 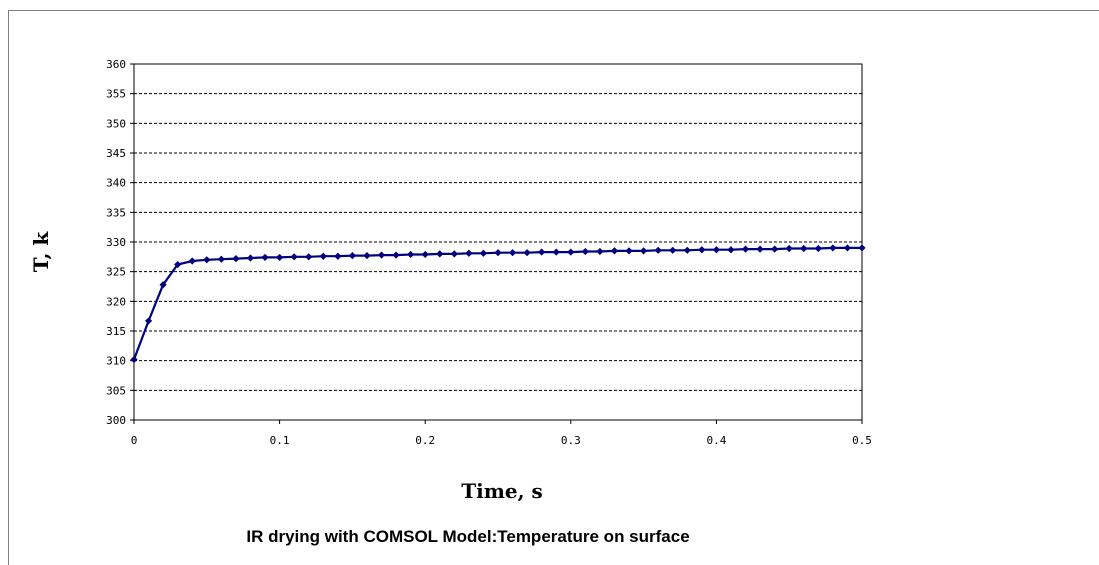 I want to click on series-layer, so click(x=498, y=304).